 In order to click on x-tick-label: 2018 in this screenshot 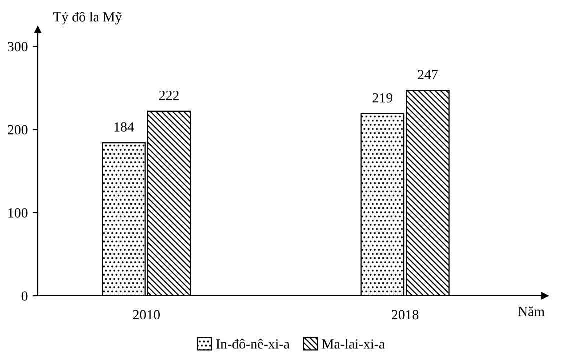, I will do `click(405, 315)`.